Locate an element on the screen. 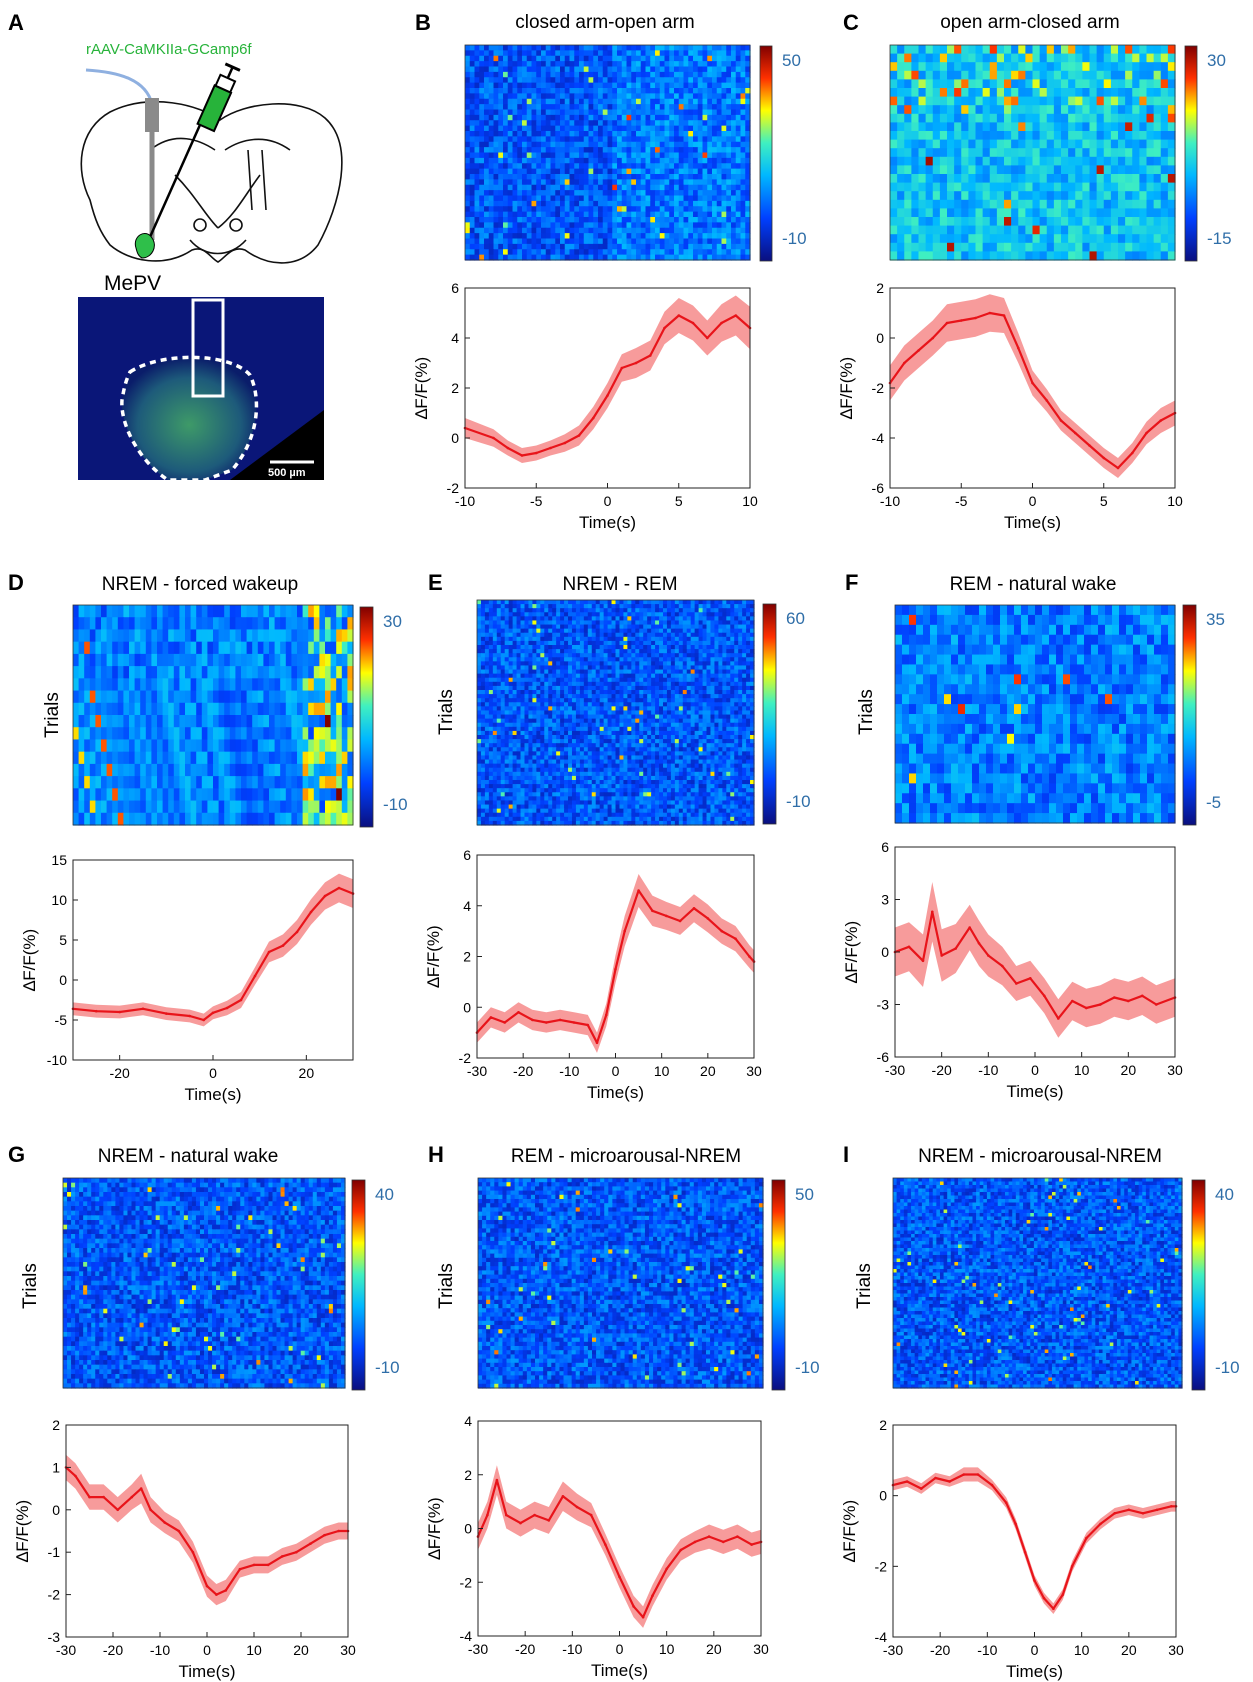  panel-title: closed arm-open arm is located at coordinates (605, 22).